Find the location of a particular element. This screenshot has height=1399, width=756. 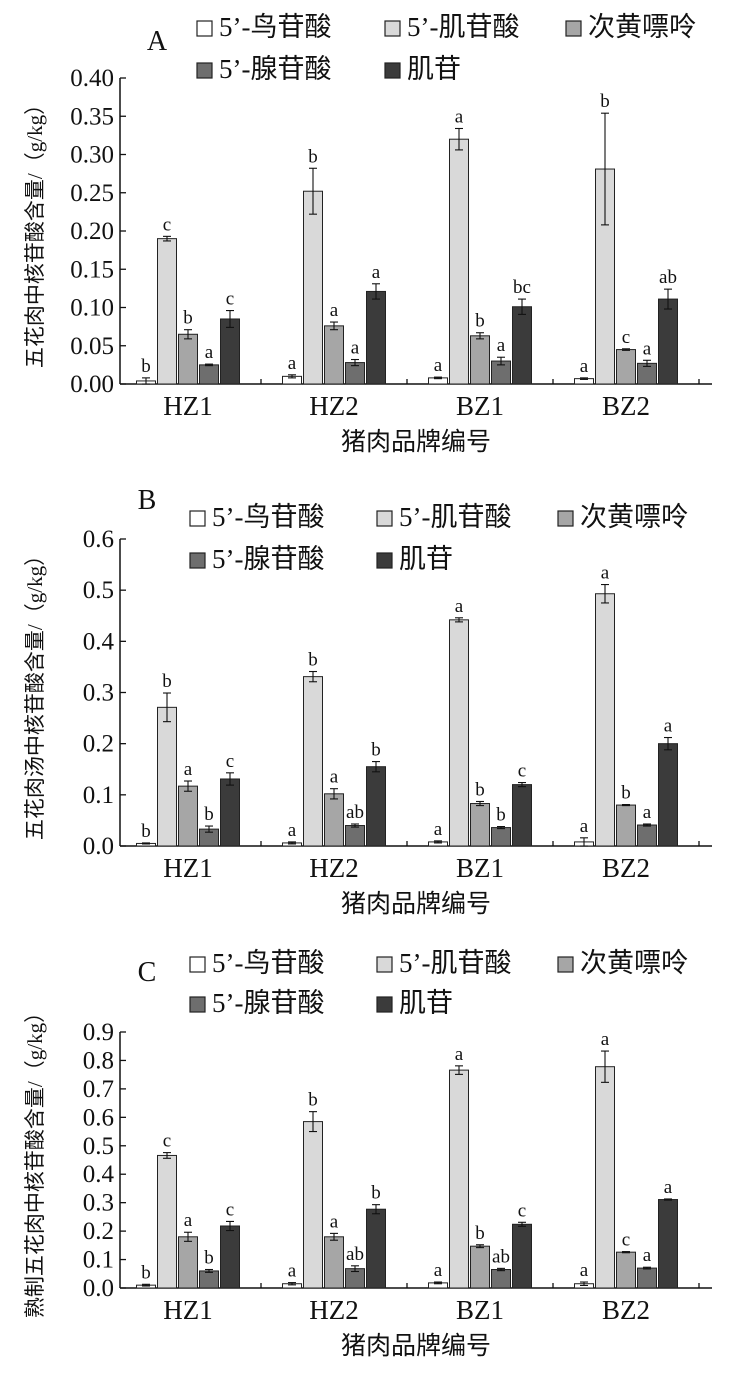

y-tick-label: 0.4 is located at coordinates (99, 1174).